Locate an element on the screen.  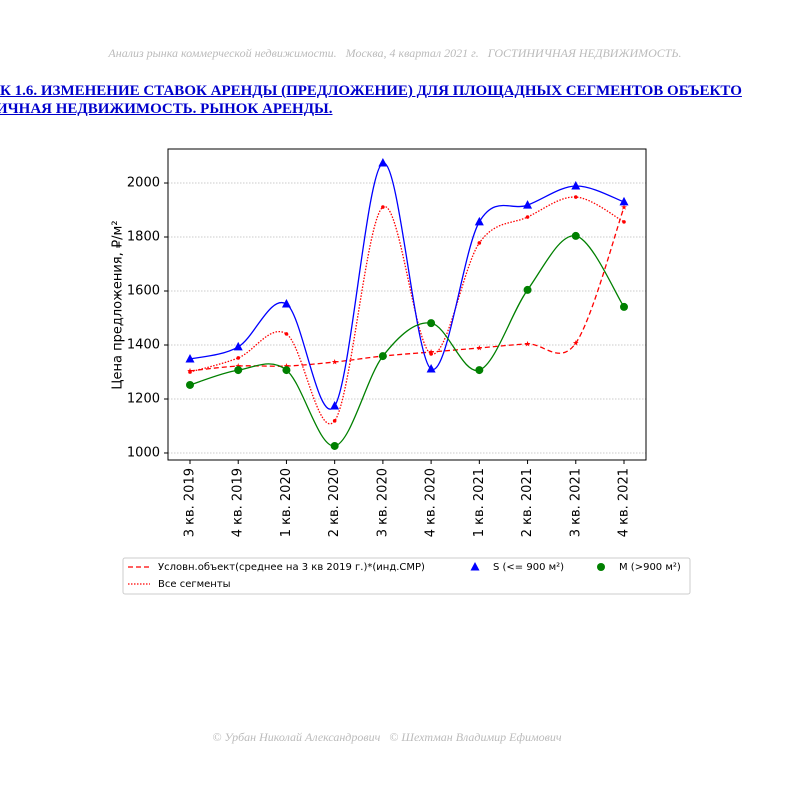
y-tick-label: 2000 is located at coordinates (143, 183).